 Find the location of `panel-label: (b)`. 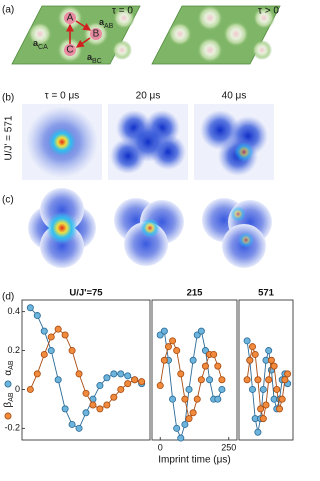

panel-label: (b) is located at coordinates (8, 98).